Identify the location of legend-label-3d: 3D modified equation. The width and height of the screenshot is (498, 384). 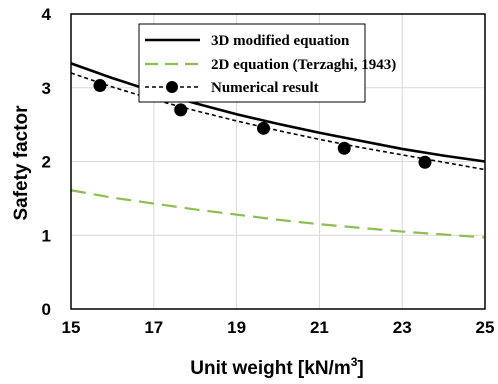
(280, 41).